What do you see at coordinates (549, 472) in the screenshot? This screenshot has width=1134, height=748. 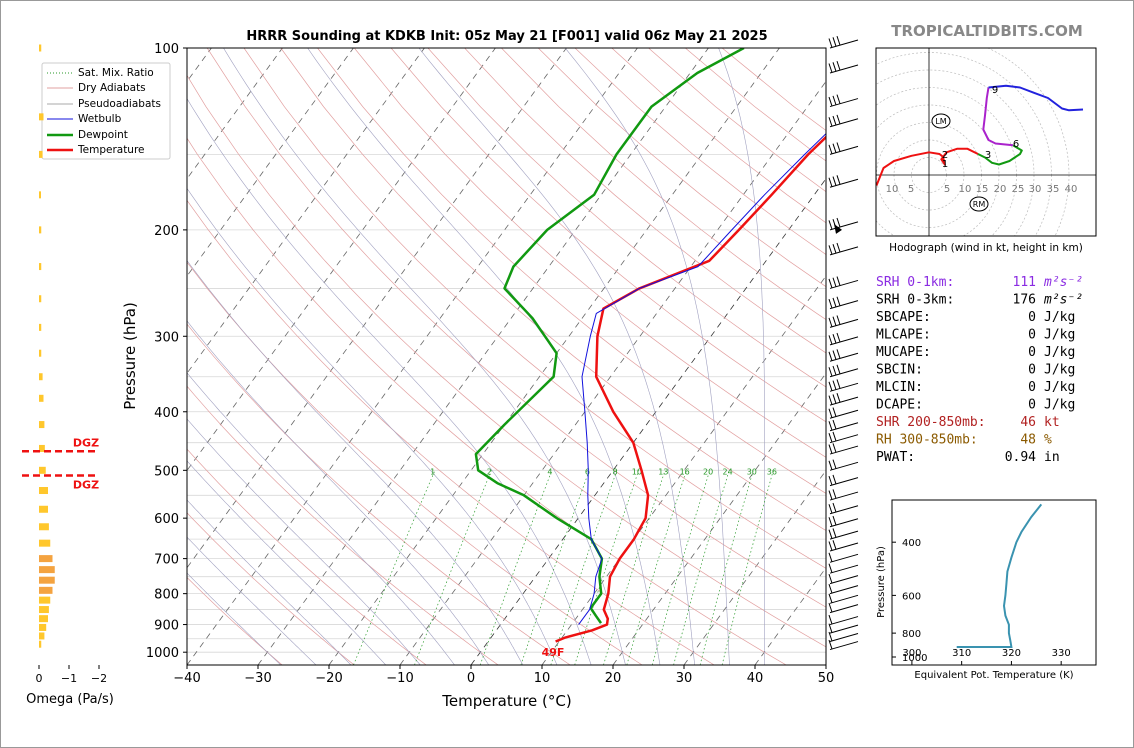 I see `mixing-ratio-label: 4` at bounding box center [549, 472].